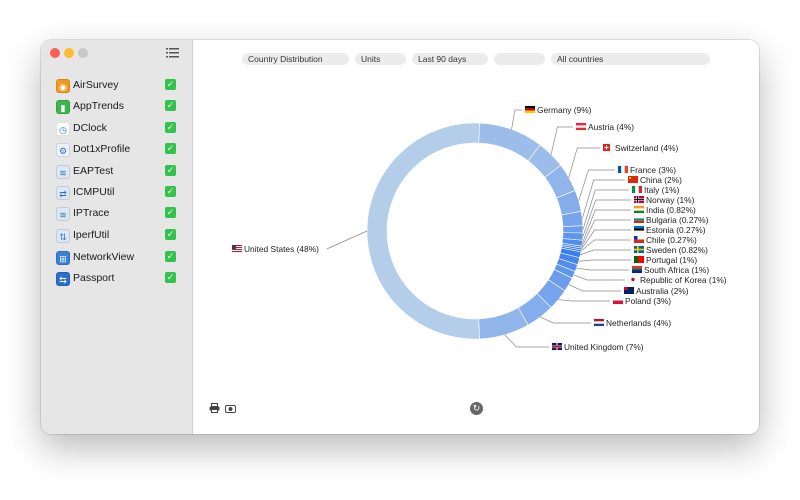 Image resolution: width=800 pixels, height=500 pixels. I want to click on flag-bg-icon, so click(639, 219).